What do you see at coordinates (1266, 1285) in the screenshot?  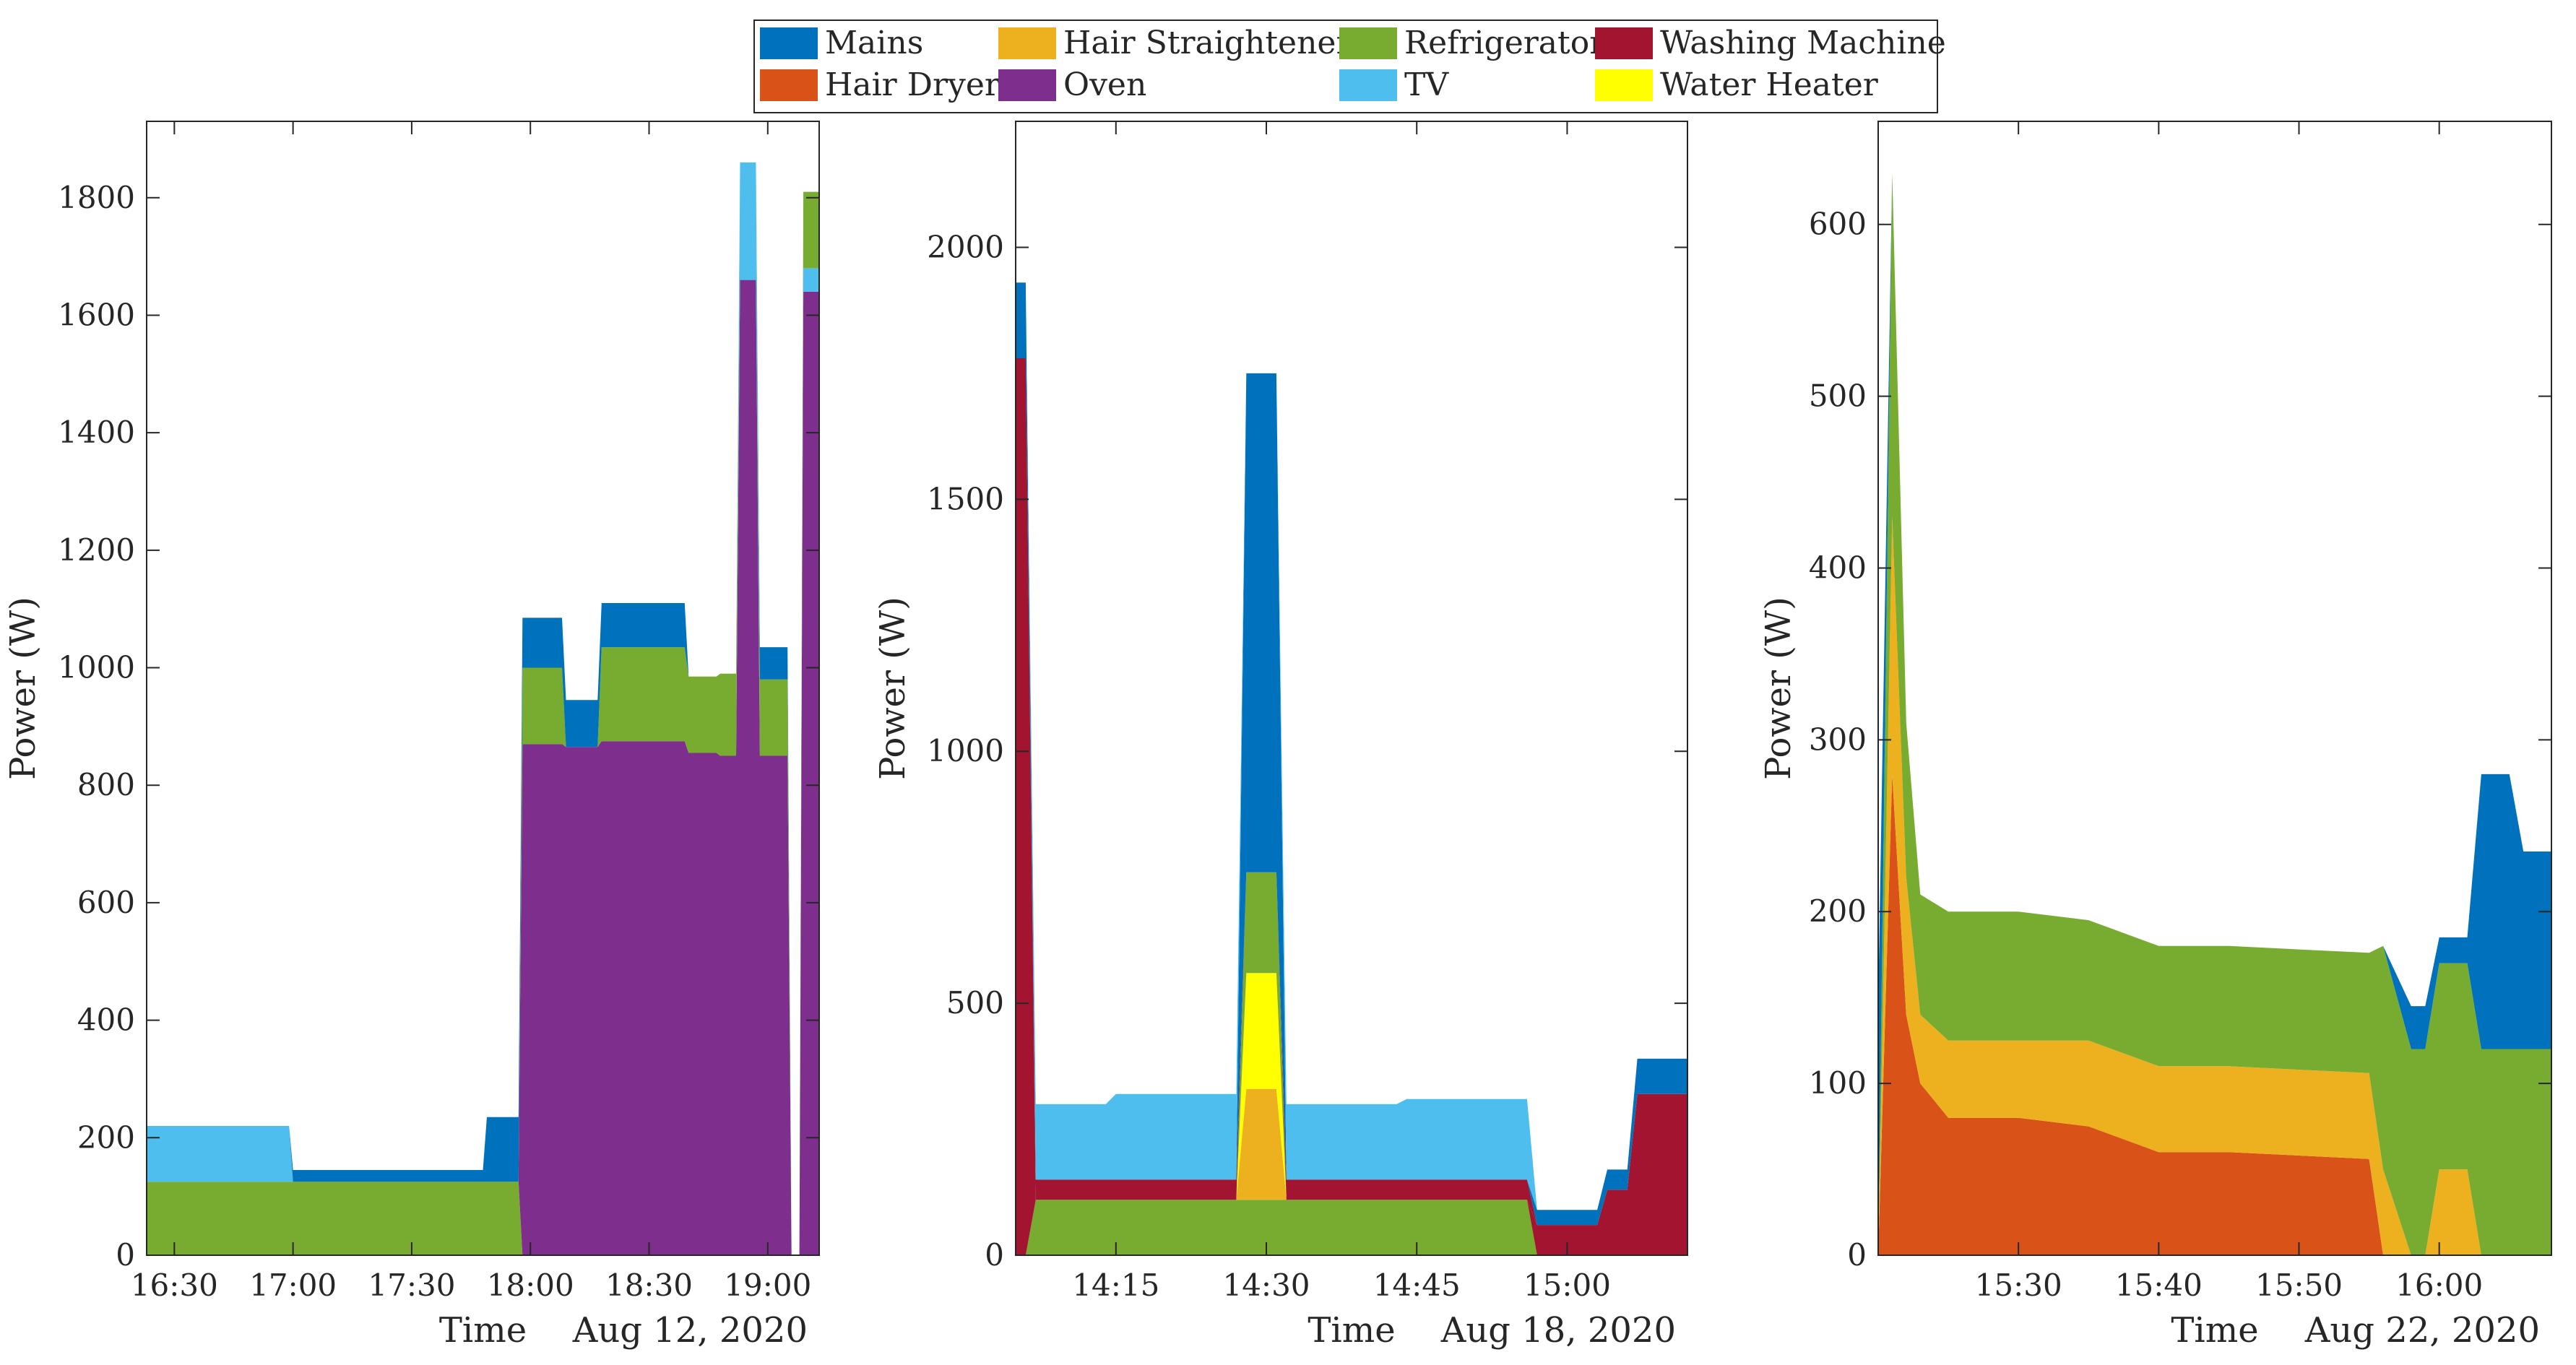 I see `x-tick-label-14-30: 14:30` at bounding box center [1266, 1285].